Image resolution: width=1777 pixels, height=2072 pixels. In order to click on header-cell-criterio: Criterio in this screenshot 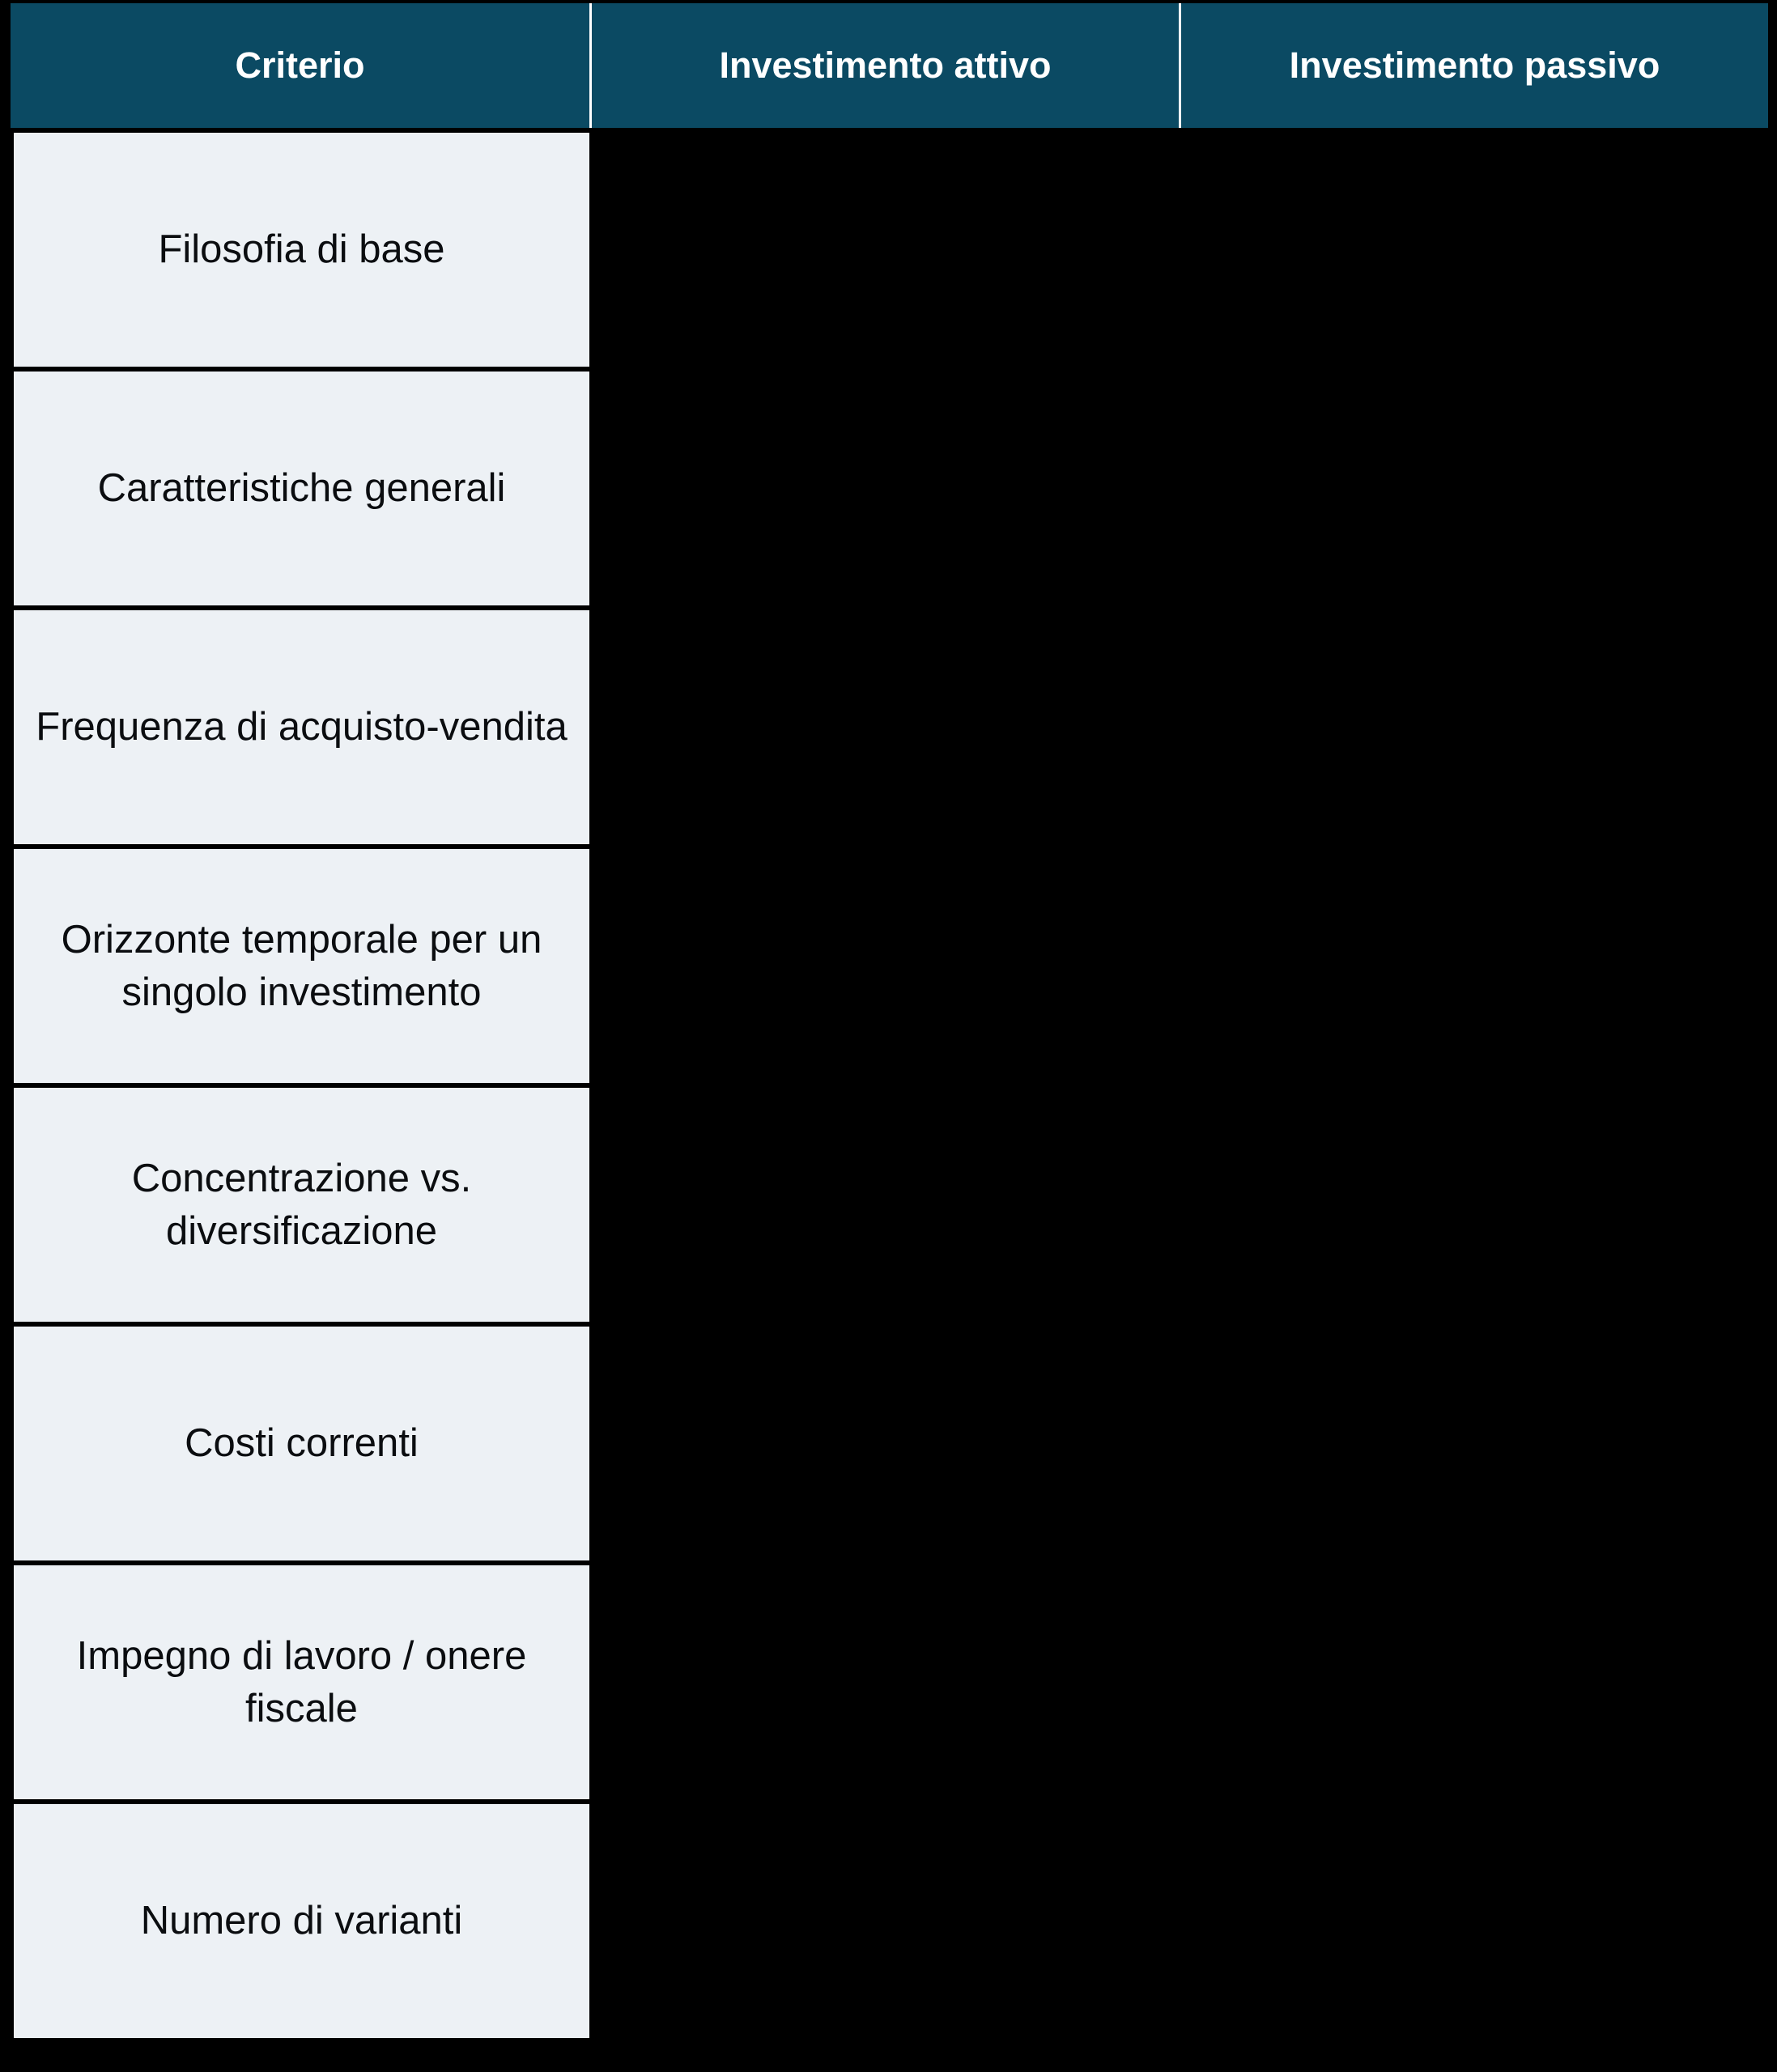, I will do `click(300, 65)`.